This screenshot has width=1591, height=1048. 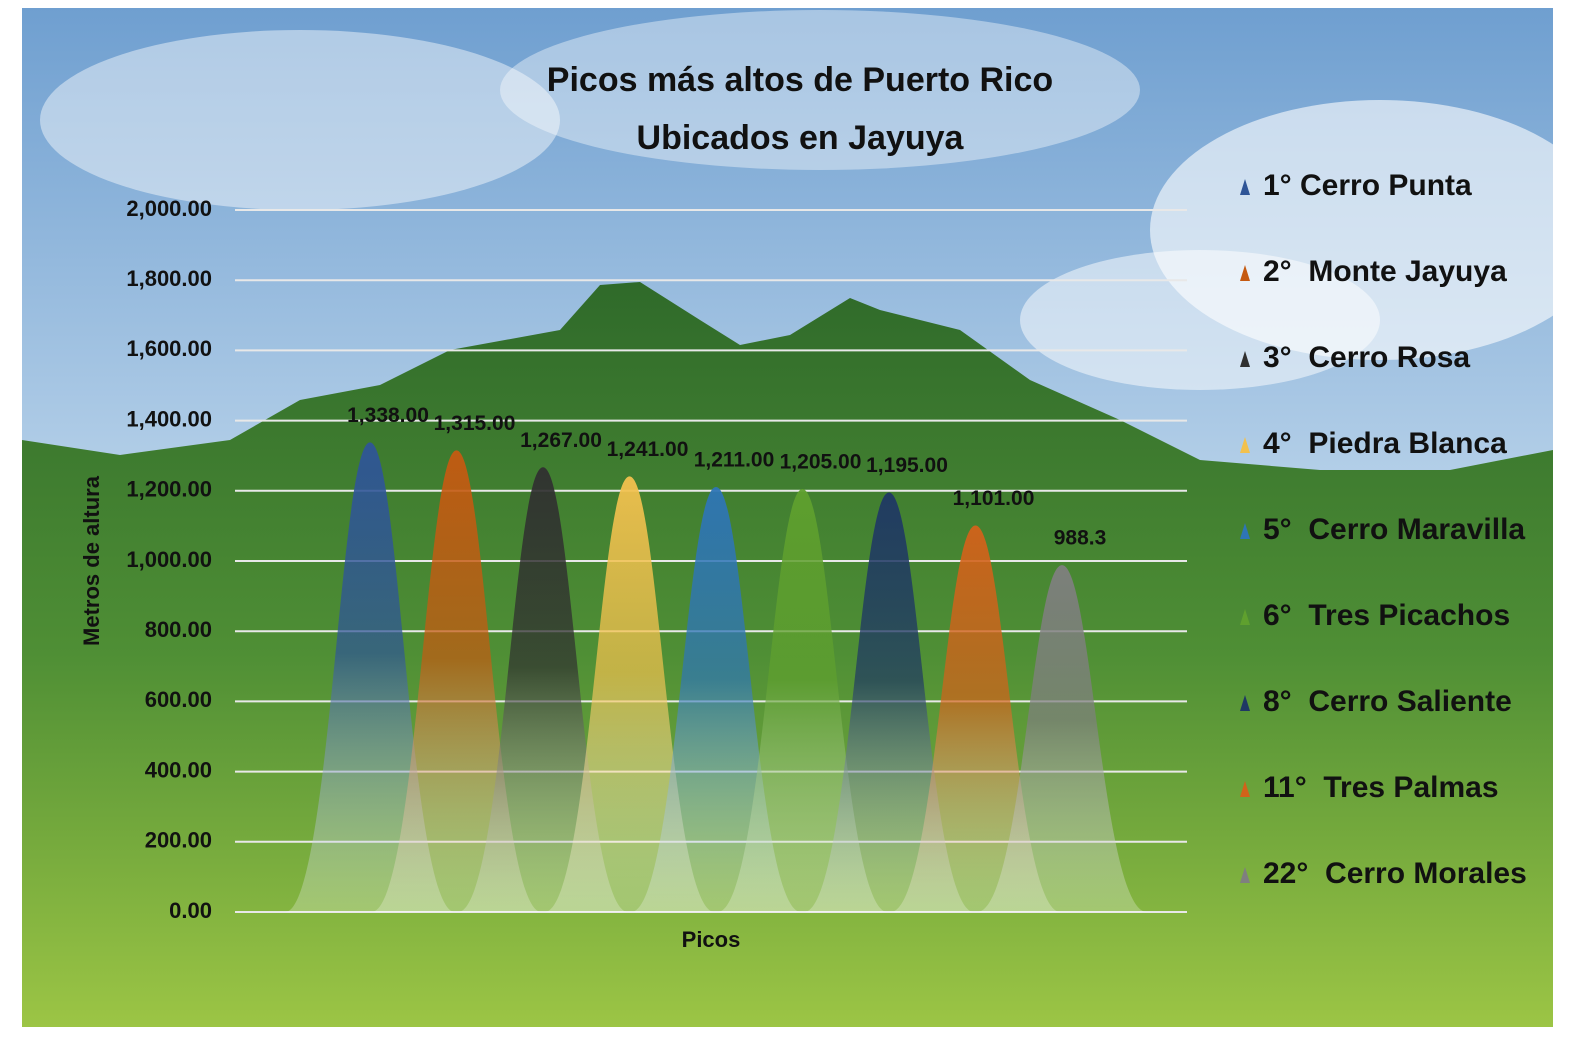 I want to click on y-tick-label: 1,400.00, so click(x=169, y=418).